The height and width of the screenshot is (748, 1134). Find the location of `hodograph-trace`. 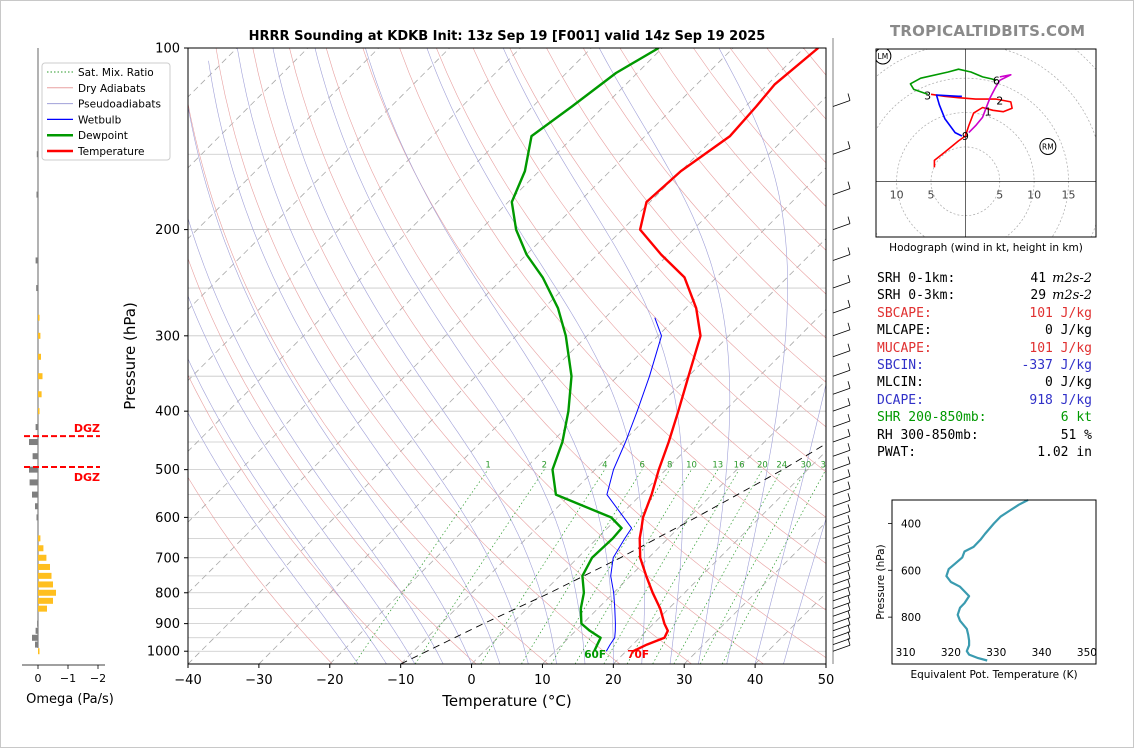

hodograph-trace is located at coordinates (990, 104).